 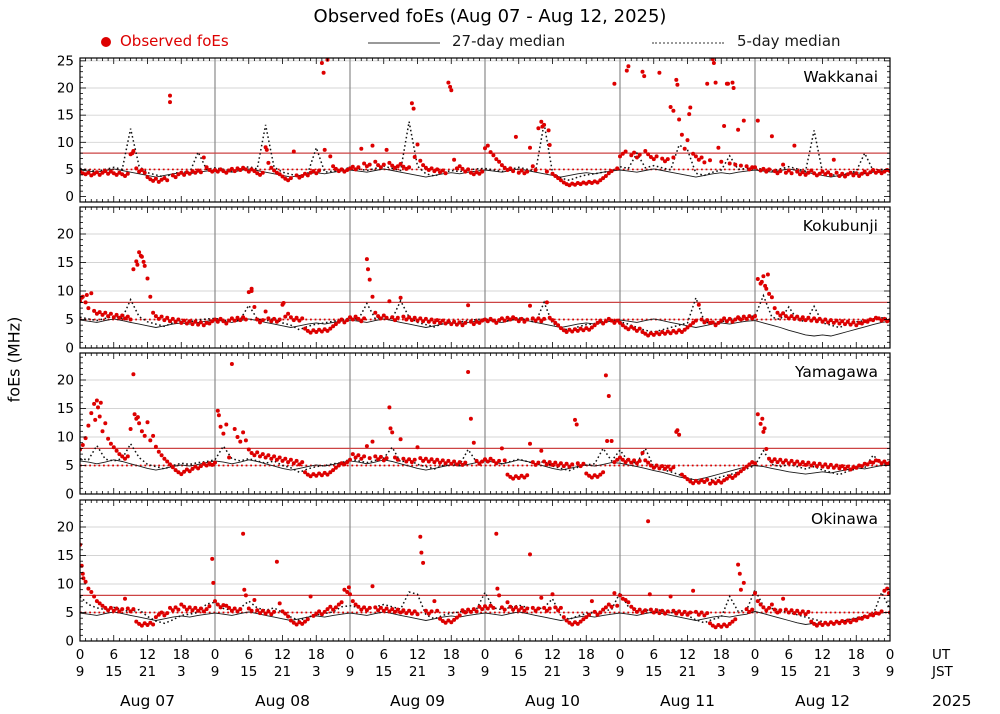 I want to click on year-label: 2025, so click(x=951, y=701).